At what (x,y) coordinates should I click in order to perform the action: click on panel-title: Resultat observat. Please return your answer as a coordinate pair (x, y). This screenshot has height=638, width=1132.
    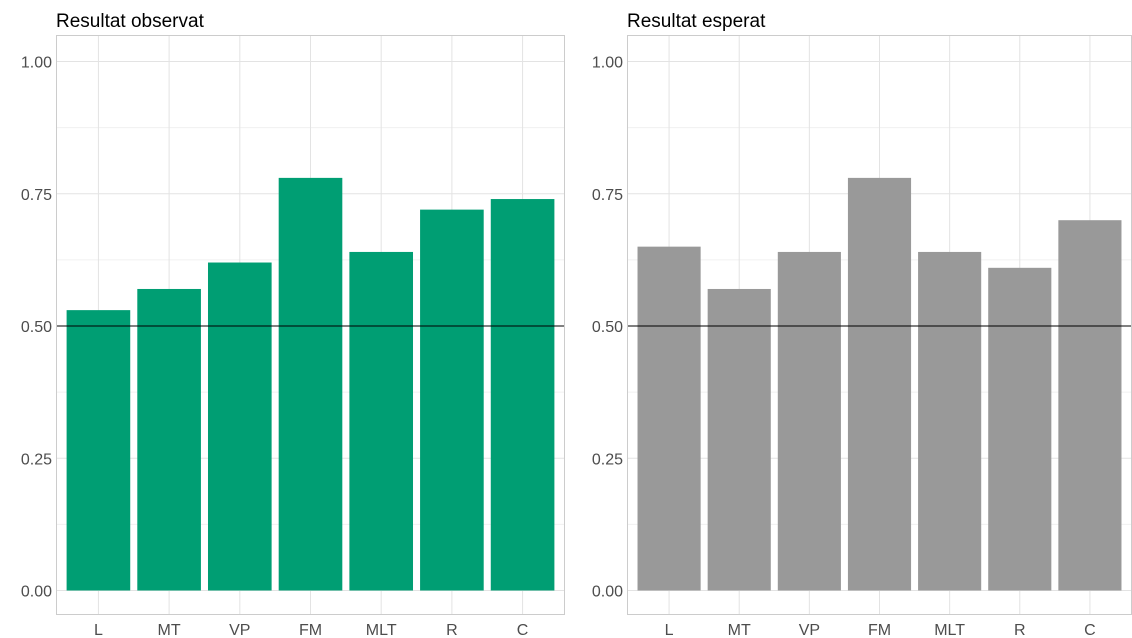
    Looking at the image, I should click on (130, 21).